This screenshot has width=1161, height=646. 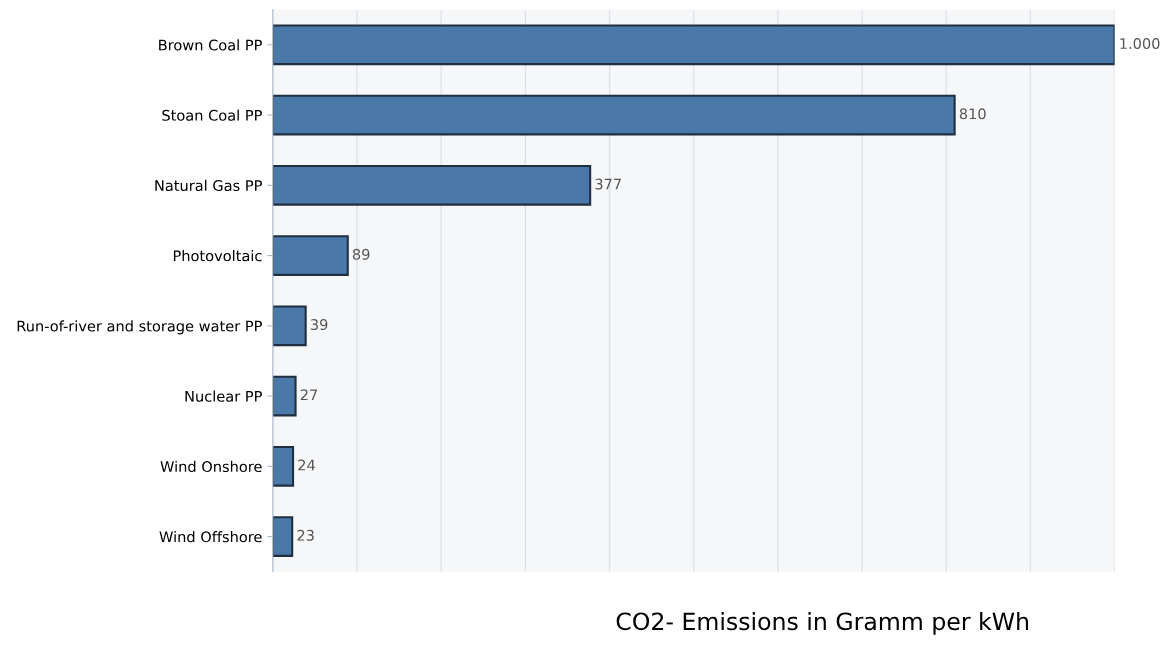 What do you see at coordinates (319, 325) in the screenshot?
I see `data-label: 39` at bounding box center [319, 325].